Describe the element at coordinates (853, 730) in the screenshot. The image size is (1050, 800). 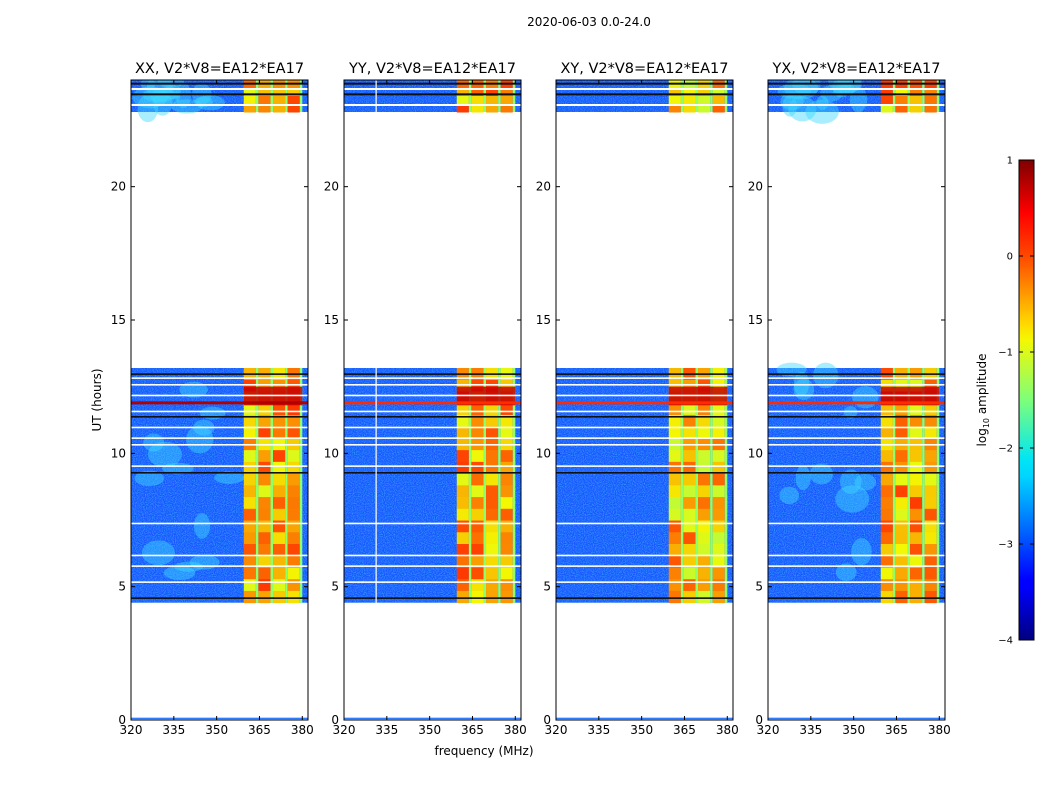
I see `xtick-label-3-2: 350` at that location.